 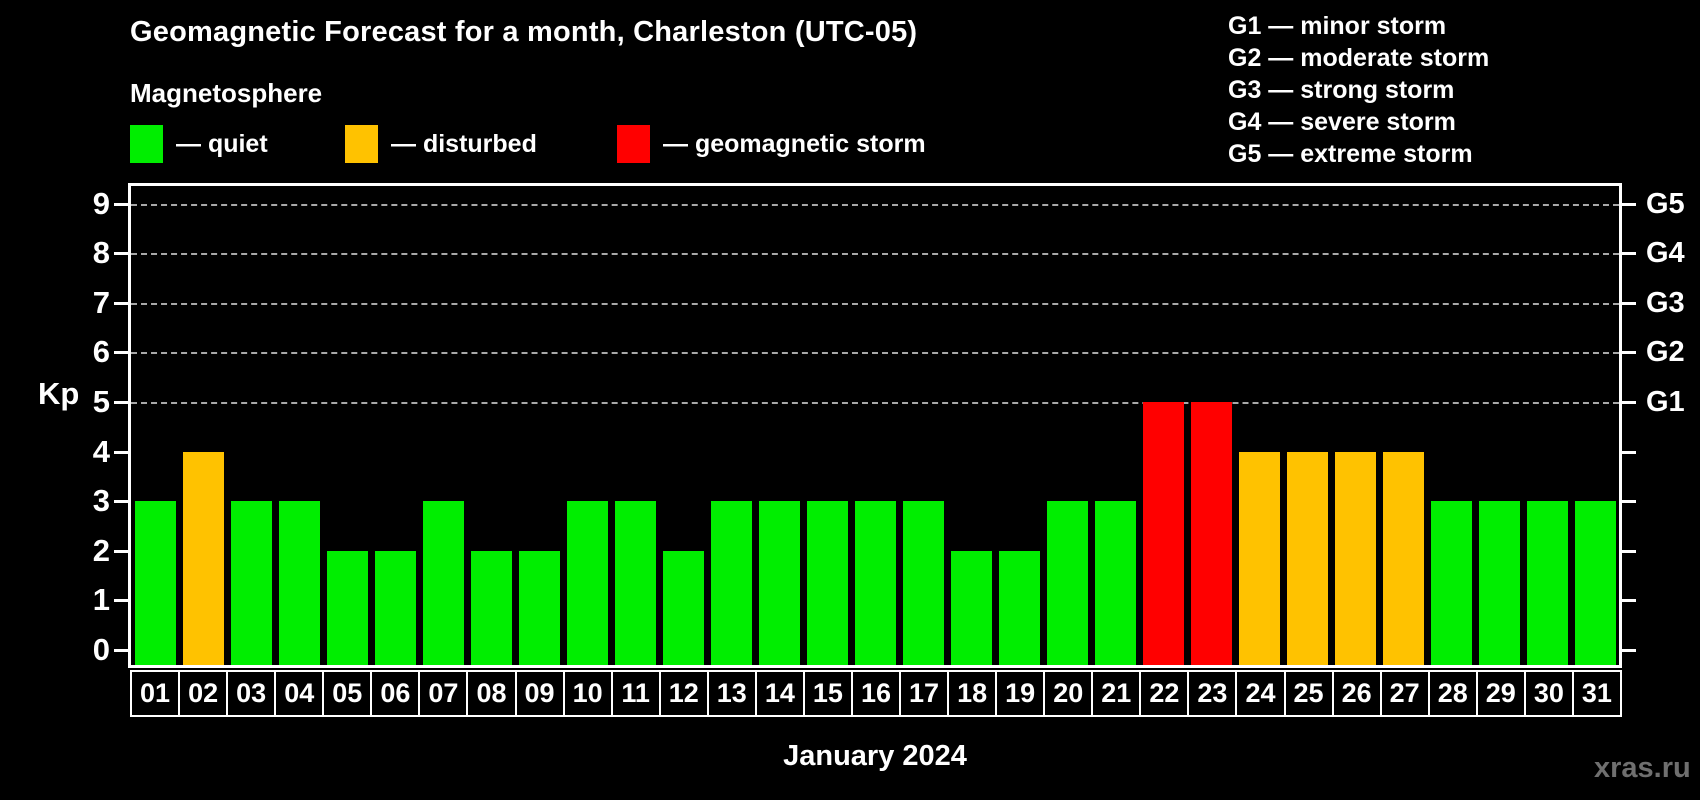 What do you see at coordinates (794, 143) in the screenshot?
I see `legend-label-storm: — geomagnetic storm` at bounding box center [794, 143].